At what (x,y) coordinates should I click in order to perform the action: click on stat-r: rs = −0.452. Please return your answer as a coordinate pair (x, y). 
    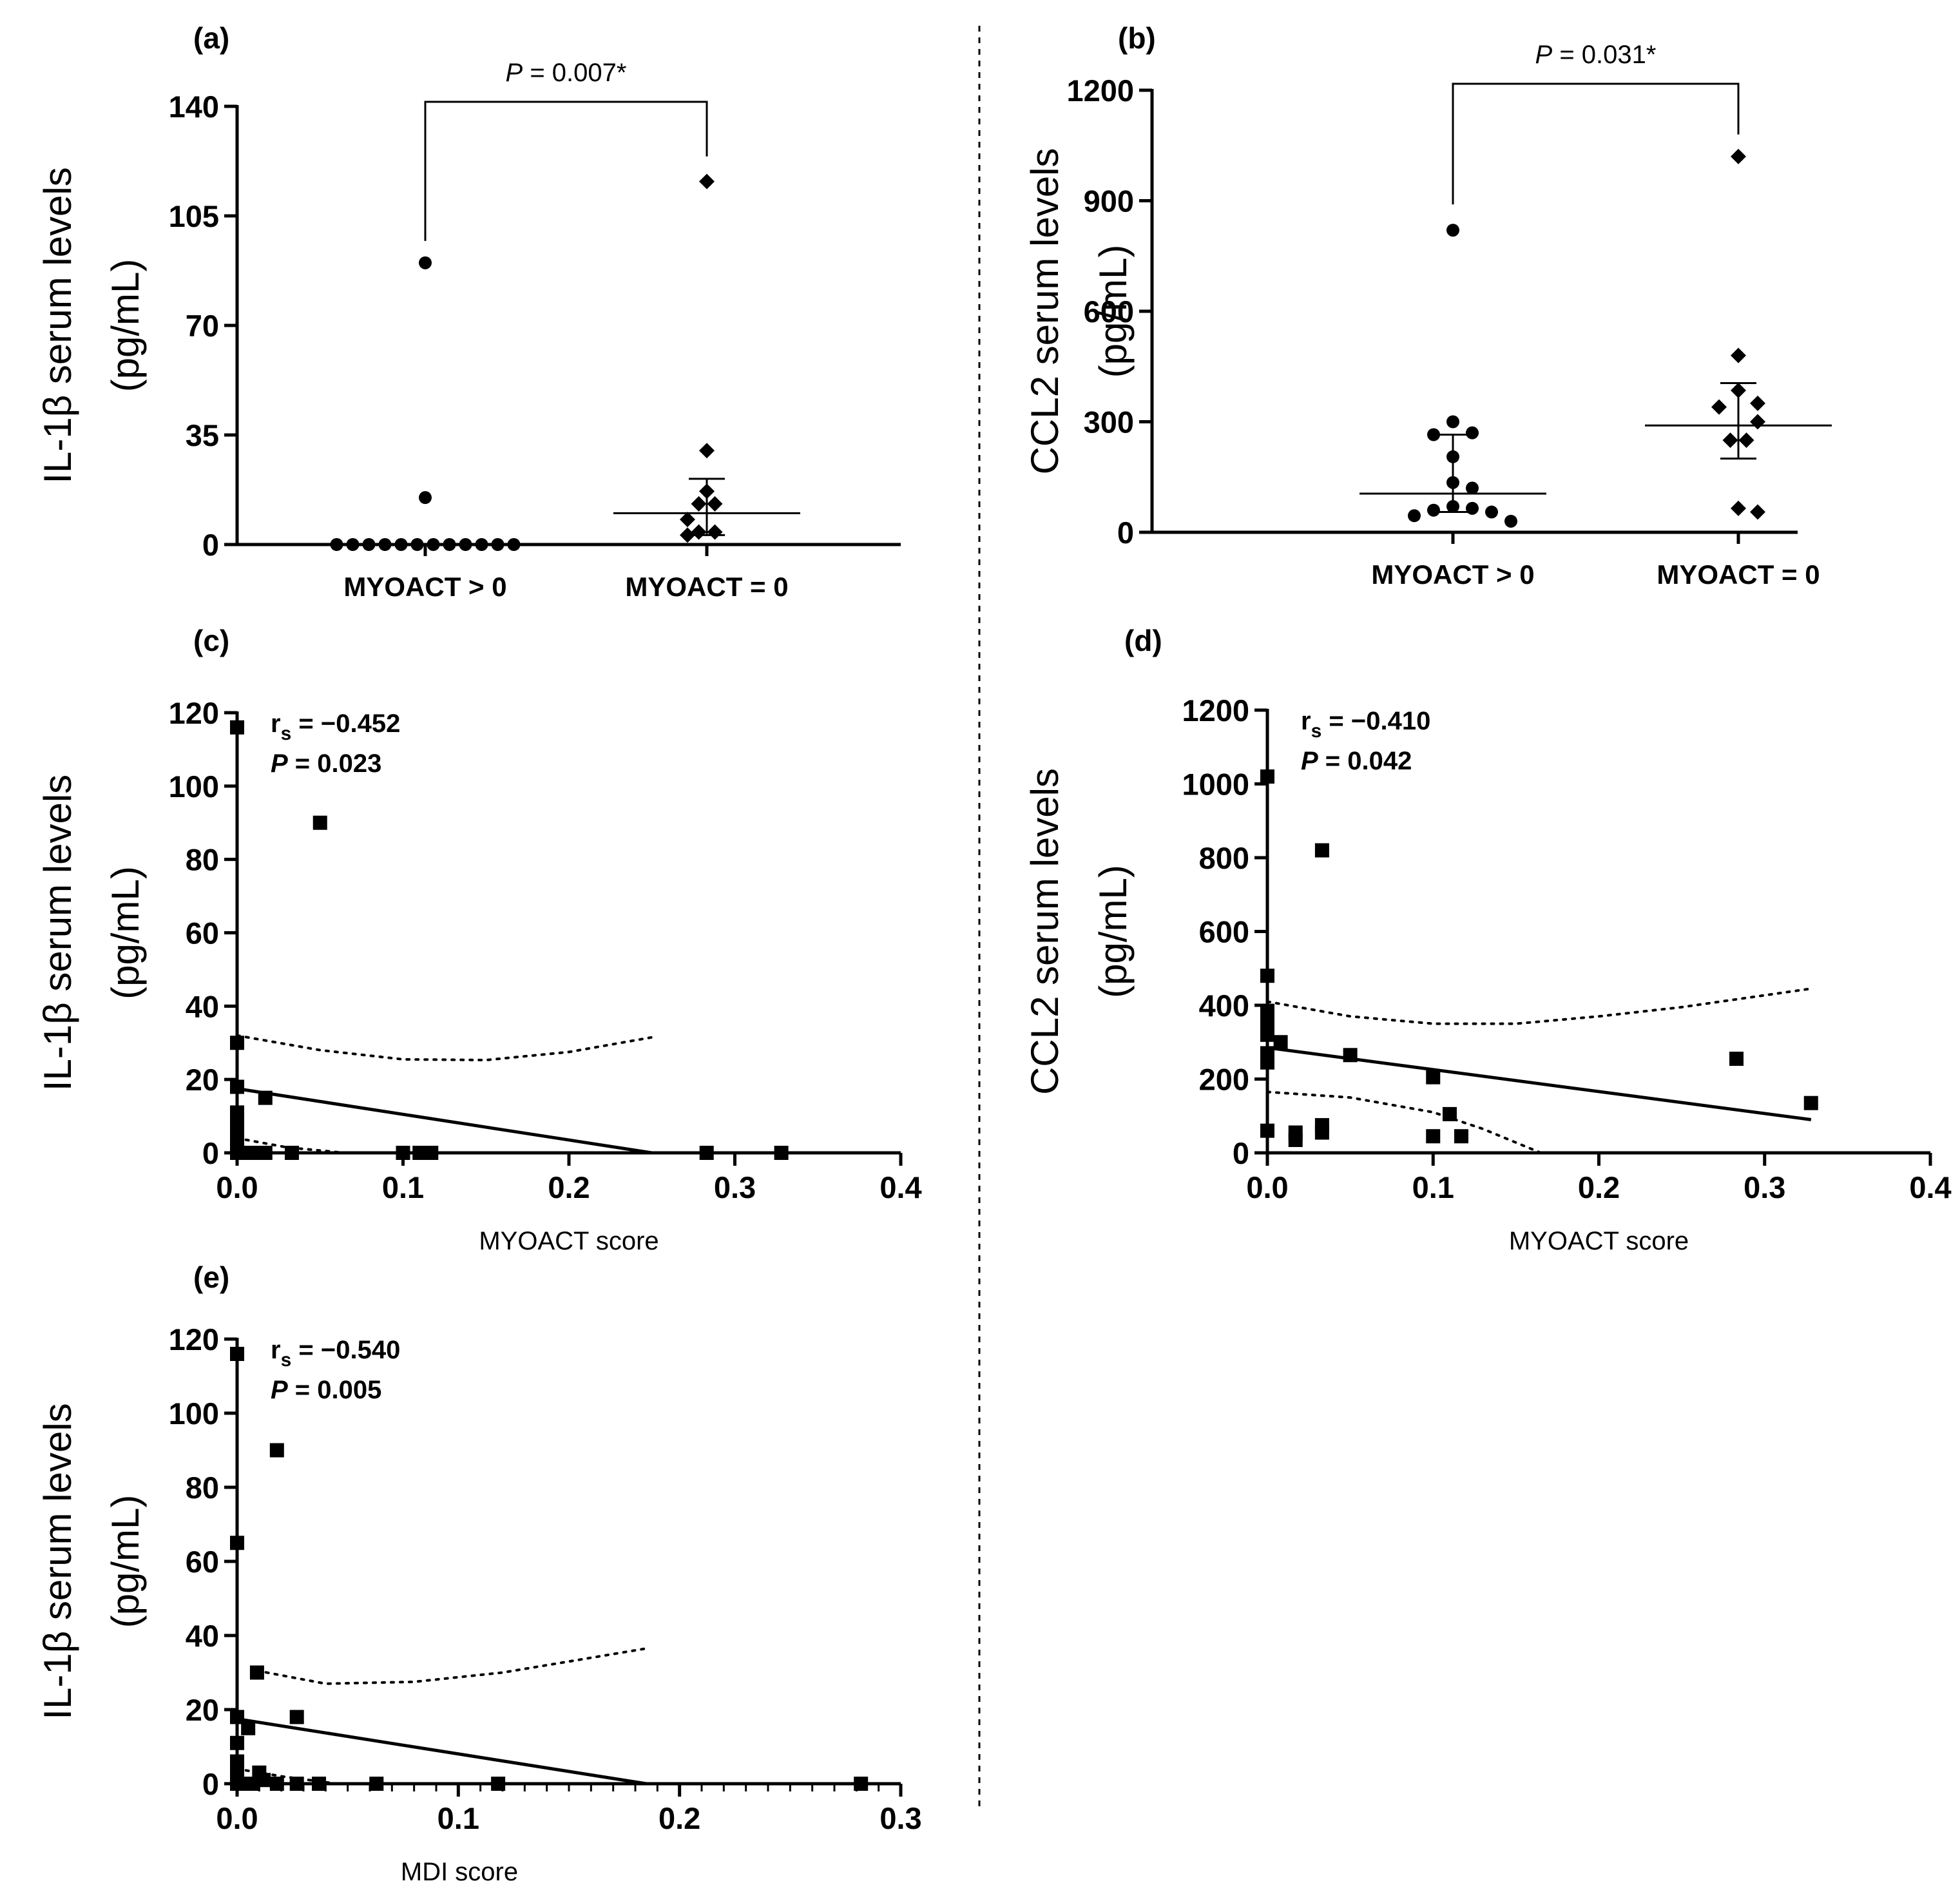
    Looking at the image, I should click on (335, 727).